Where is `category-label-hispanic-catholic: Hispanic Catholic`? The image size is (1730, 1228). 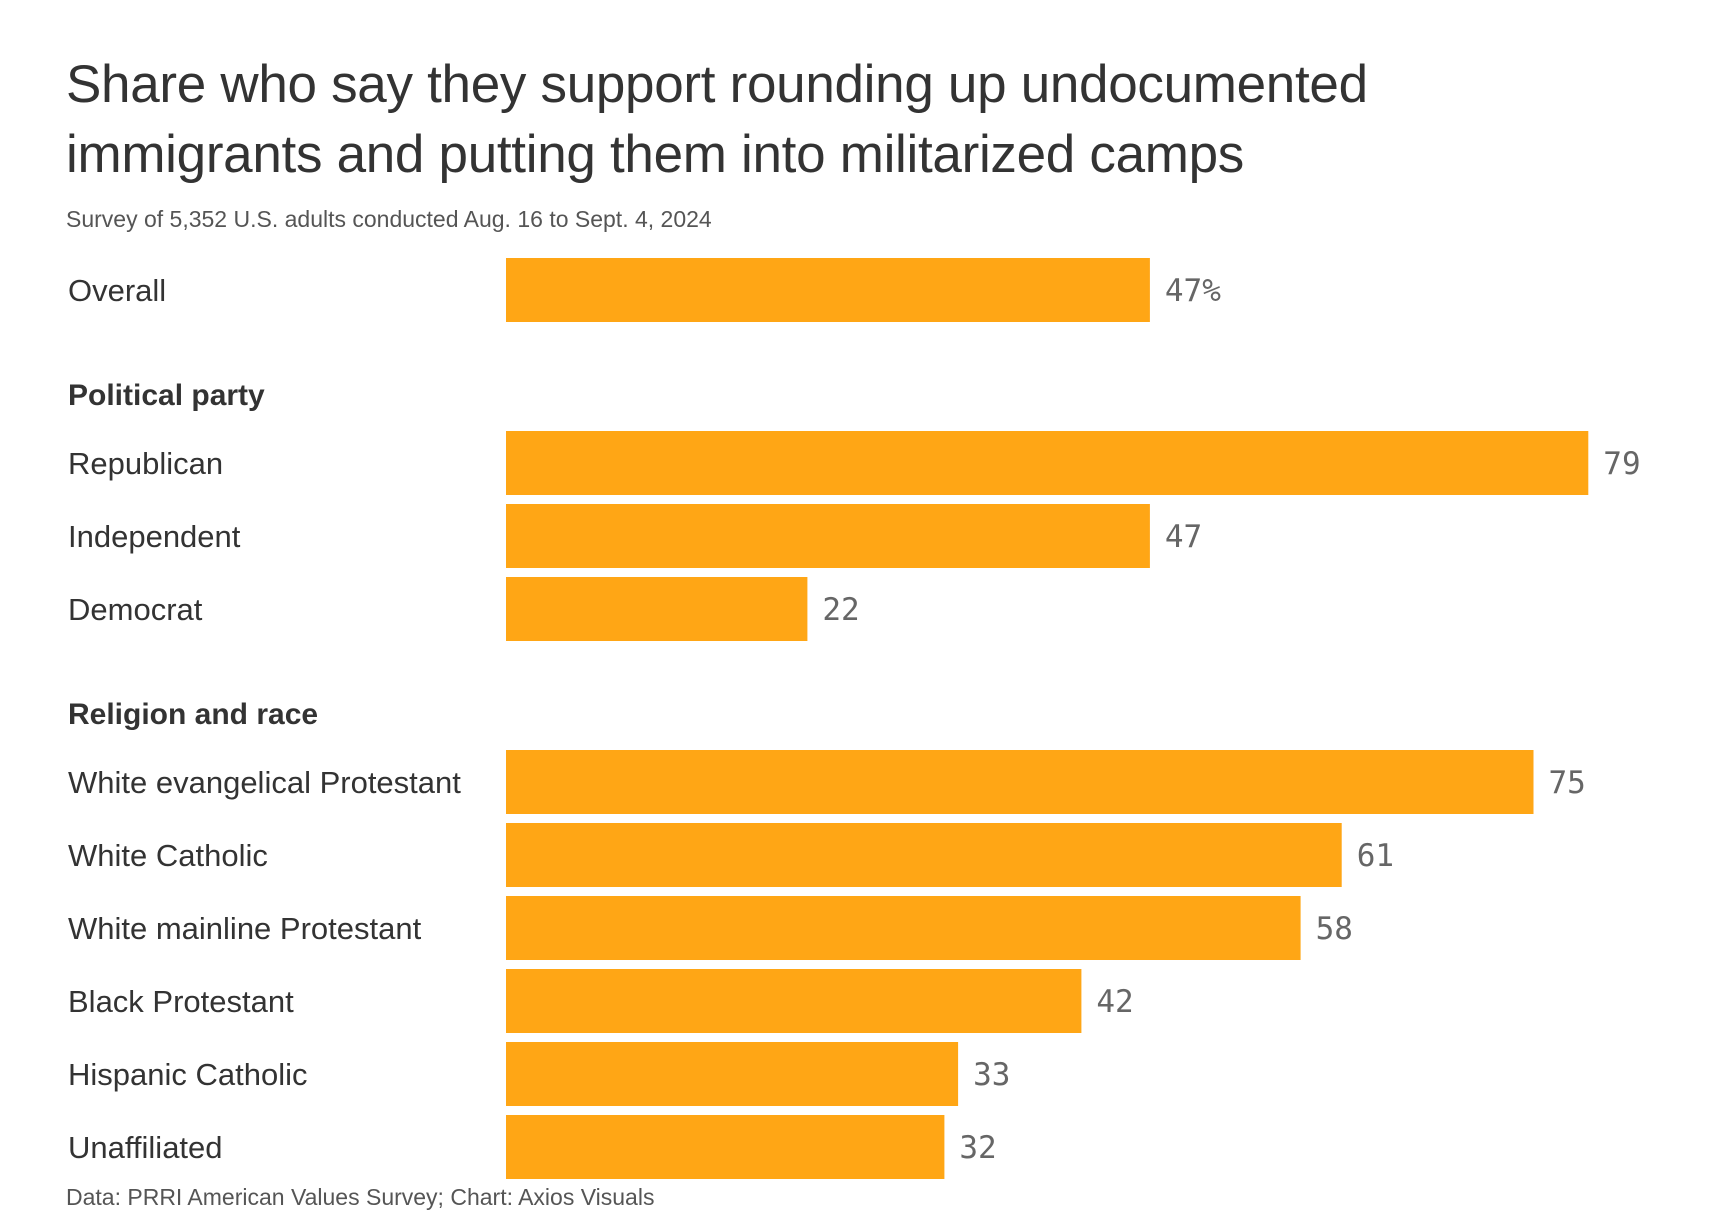
category-label-hispanic-catholic: Hispanic Catholic is located at coordinates (188, 1074).